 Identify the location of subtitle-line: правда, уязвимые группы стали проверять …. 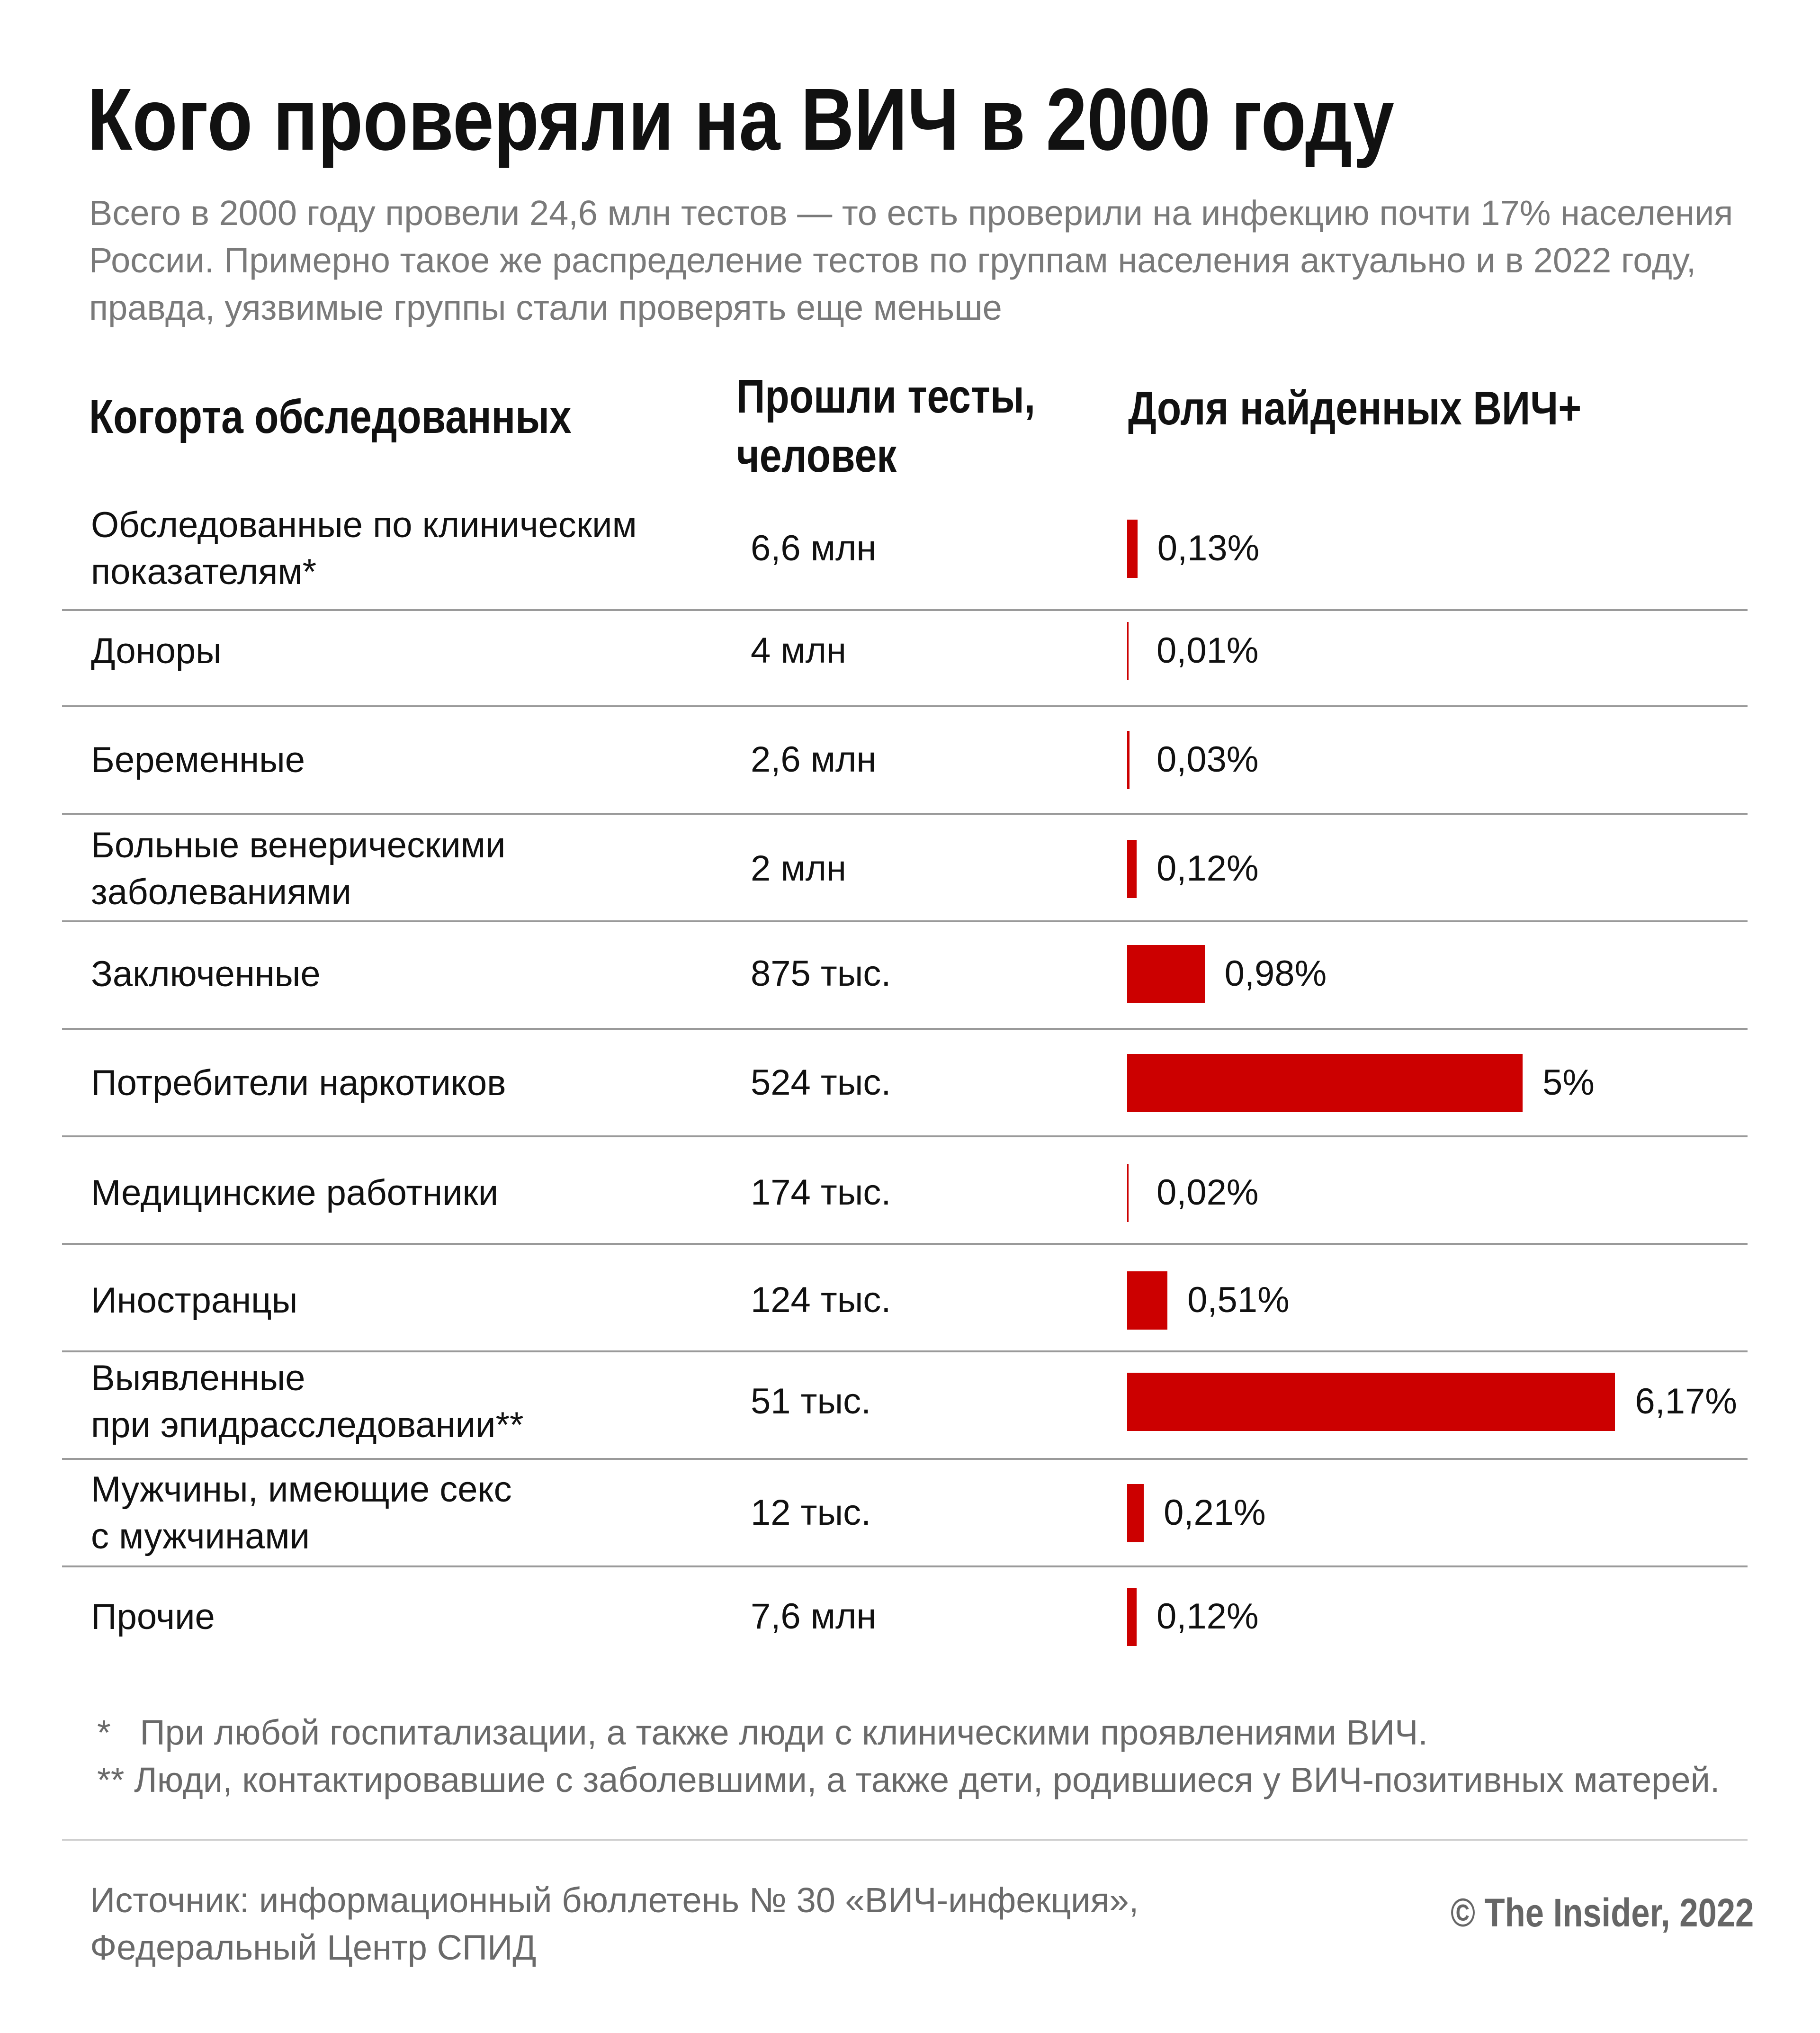
(545, 307).